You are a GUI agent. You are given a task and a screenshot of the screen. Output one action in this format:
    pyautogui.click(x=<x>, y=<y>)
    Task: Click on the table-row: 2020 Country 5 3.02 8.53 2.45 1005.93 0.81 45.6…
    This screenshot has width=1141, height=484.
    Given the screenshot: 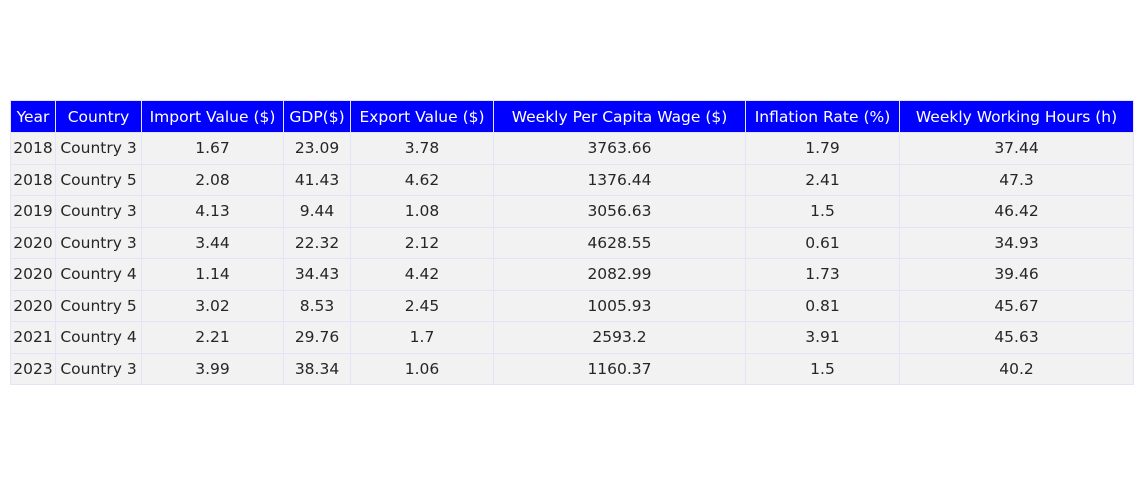 What is the action you would take?
    pyautogui.click(x=572, y=305)
    